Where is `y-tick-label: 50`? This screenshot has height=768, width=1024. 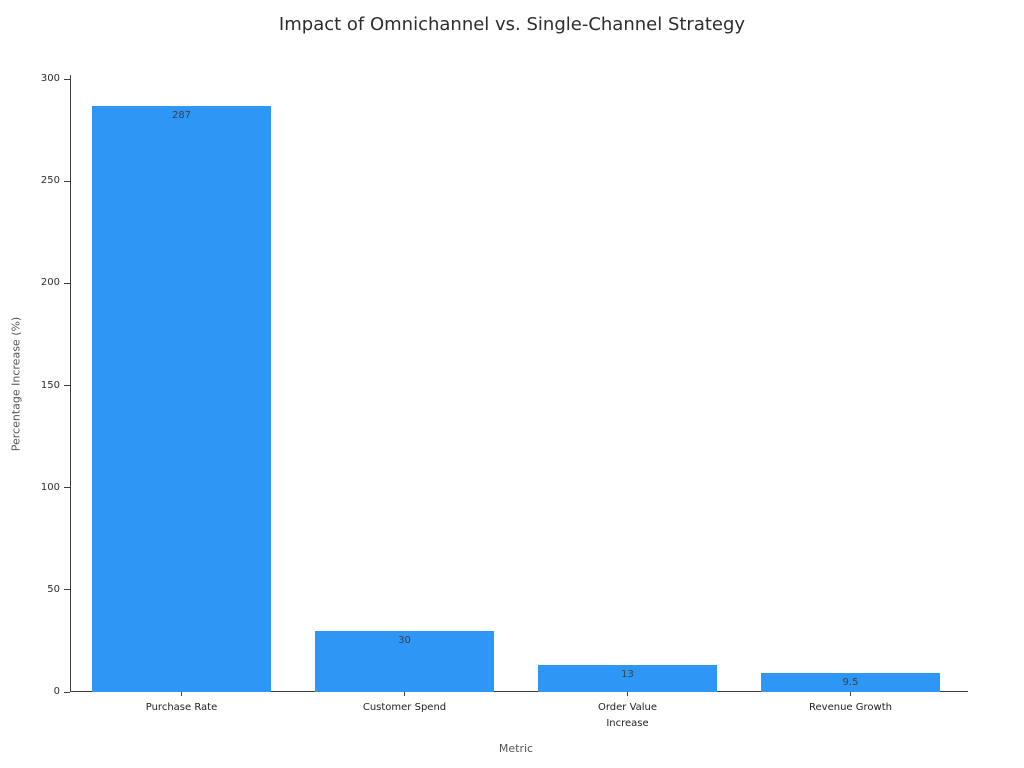 y-tick-label: 50 is located at coordinates (53, 589).